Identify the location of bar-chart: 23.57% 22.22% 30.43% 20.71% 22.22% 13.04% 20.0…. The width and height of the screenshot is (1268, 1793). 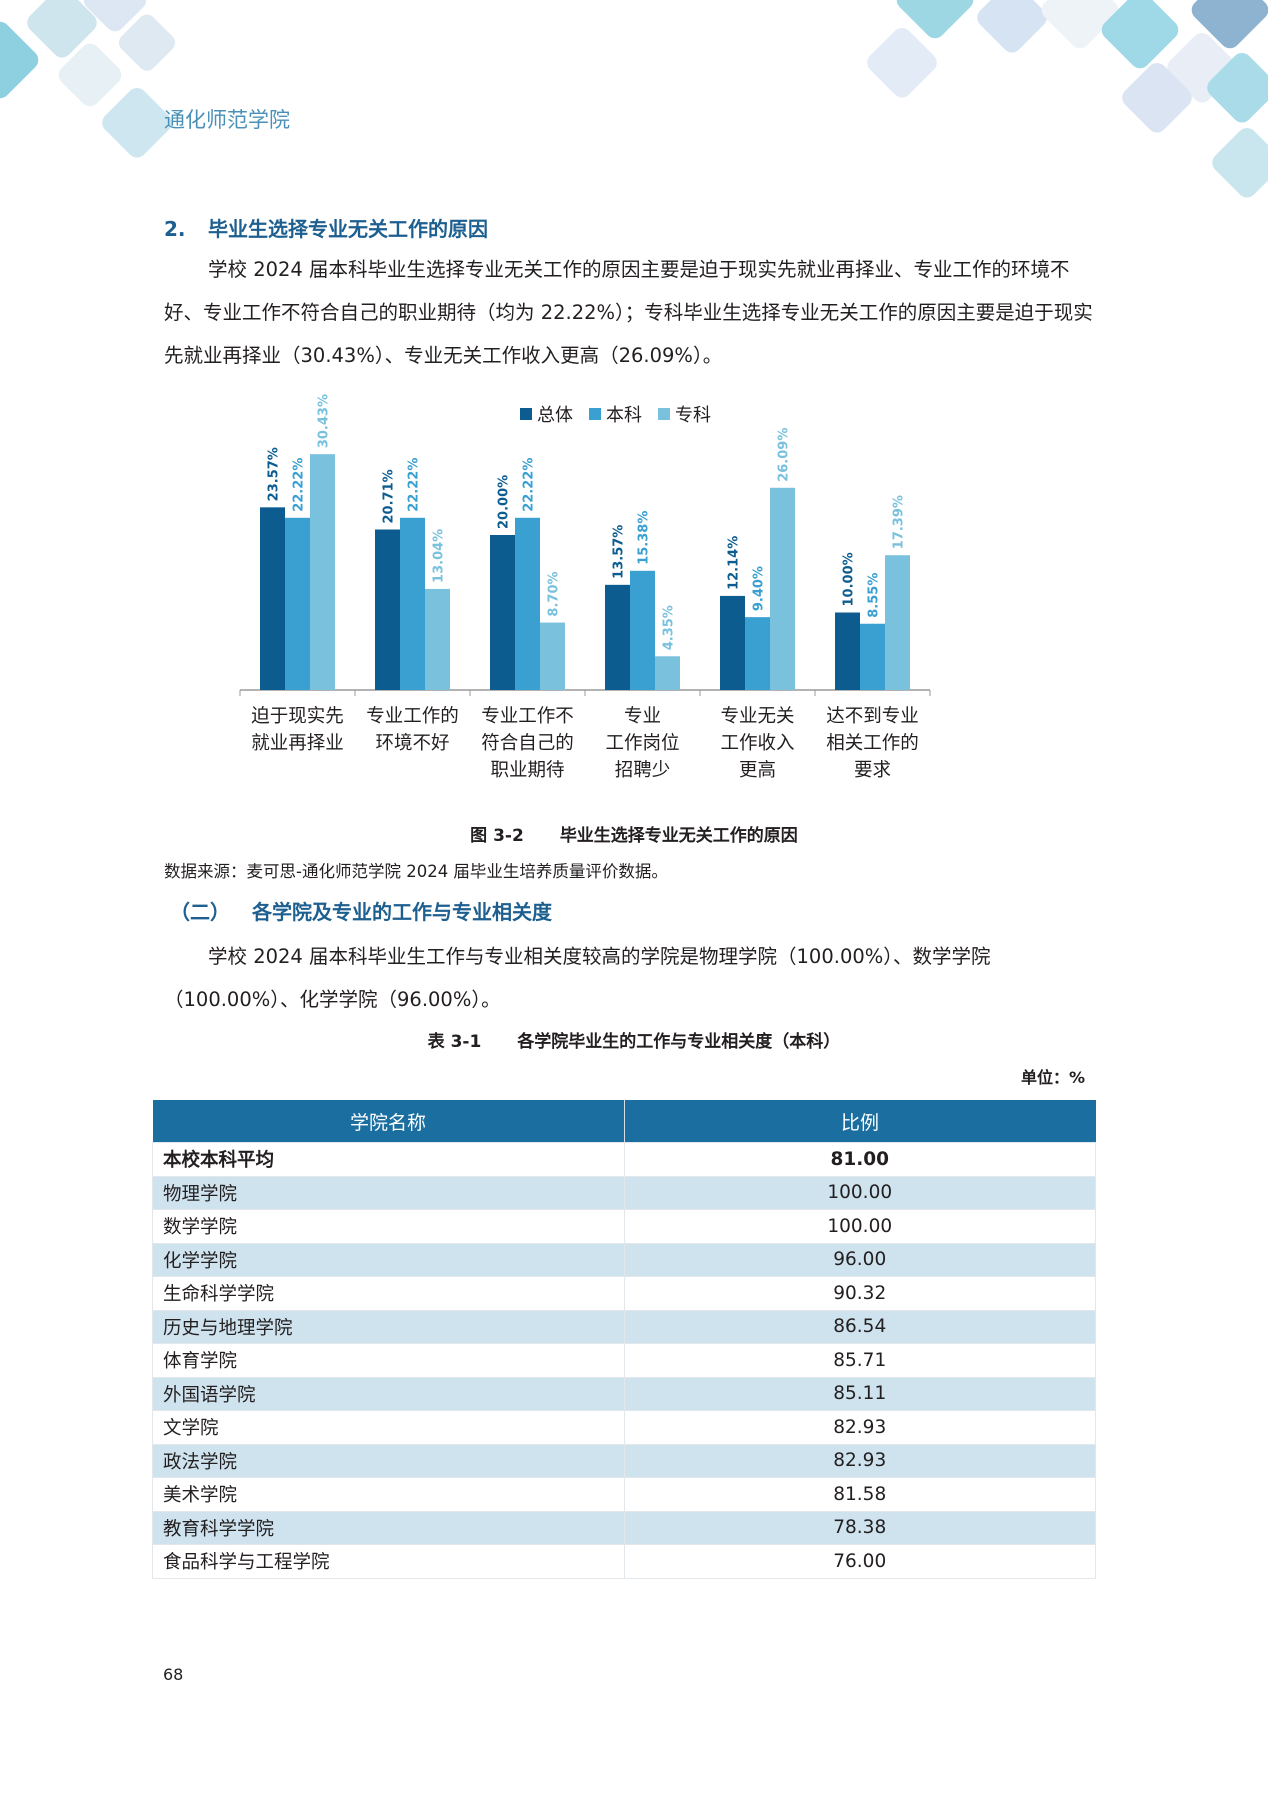
(585, 545).